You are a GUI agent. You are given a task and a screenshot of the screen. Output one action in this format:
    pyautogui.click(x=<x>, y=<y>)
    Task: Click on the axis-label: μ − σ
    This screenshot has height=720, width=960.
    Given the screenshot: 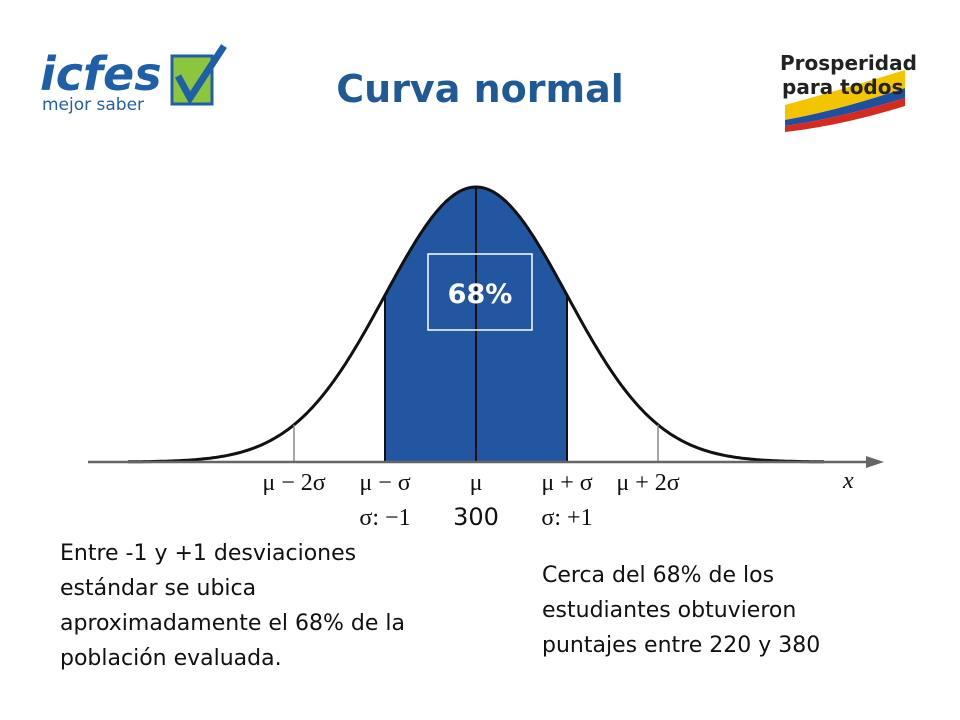 What is the action you would take?
    pyautogui.click(x=384, y=483)
    